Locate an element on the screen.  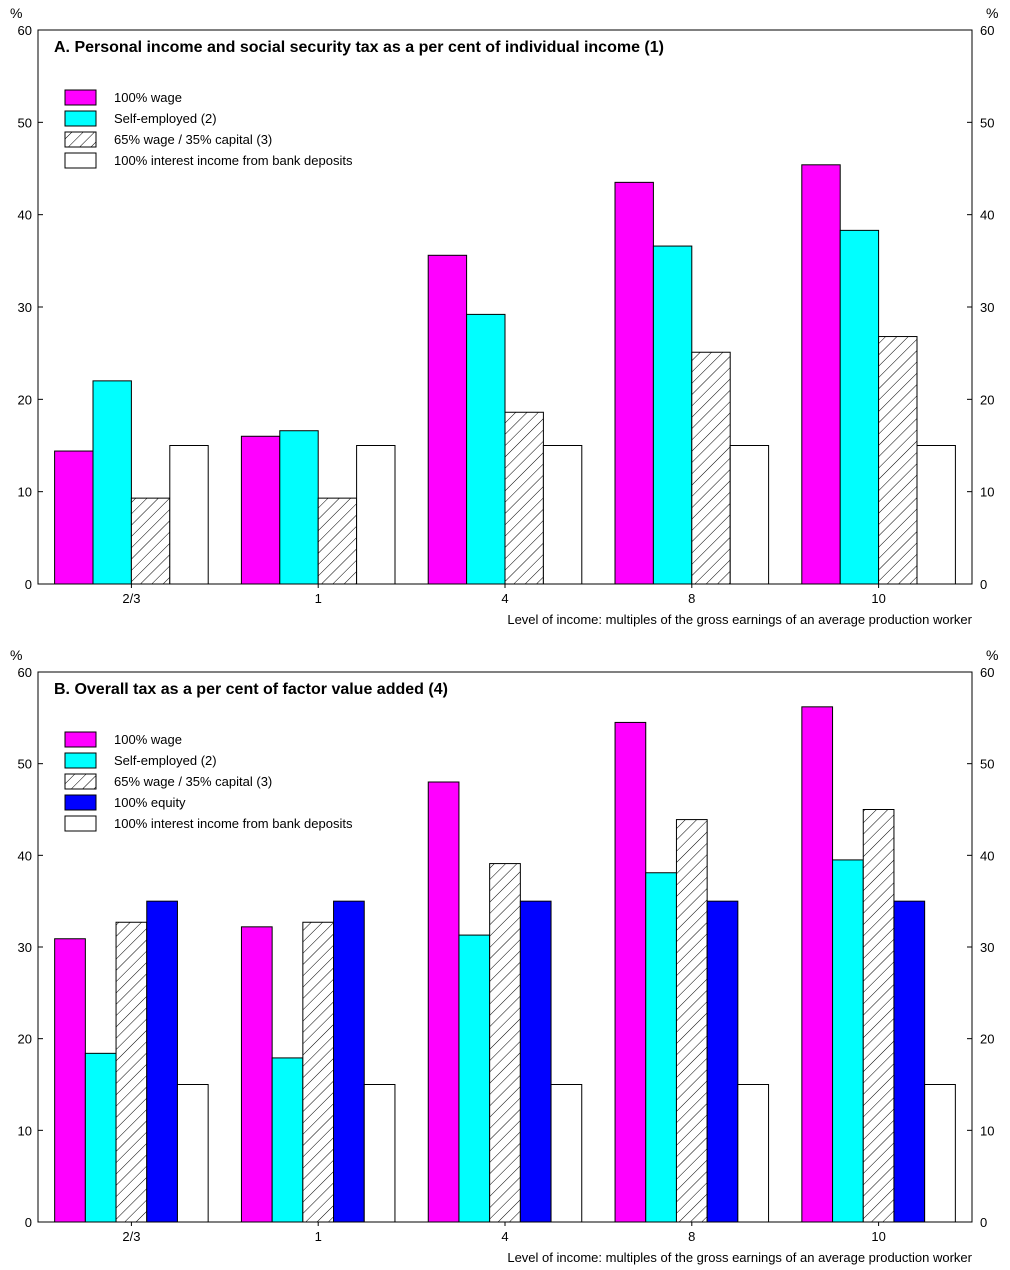
y-tick-label-right: 30 is located at coordinates (987, 307).